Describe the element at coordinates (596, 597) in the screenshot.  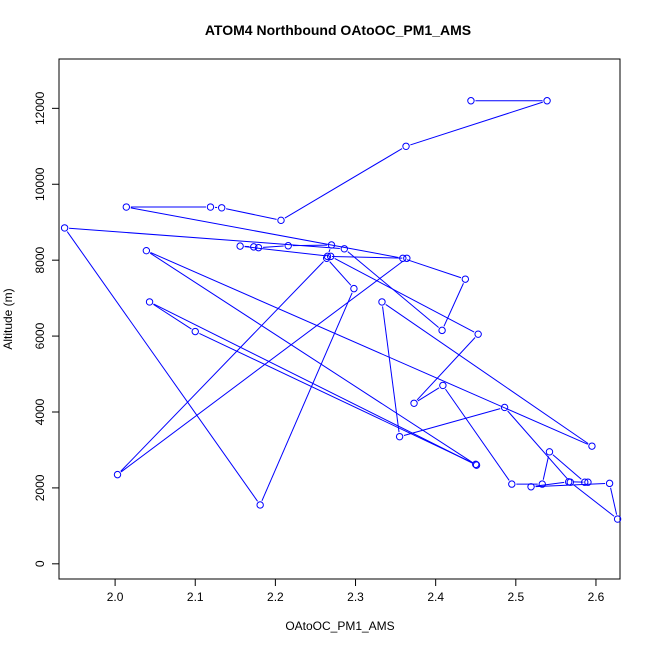
I see `x-tick-label: 2.6` at that location.